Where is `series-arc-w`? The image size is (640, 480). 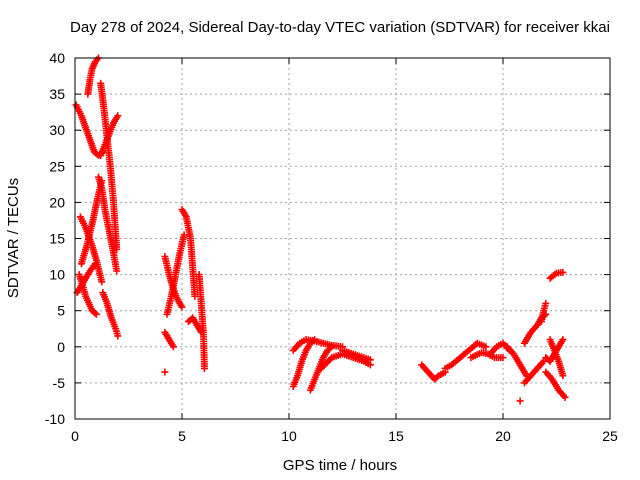 series-arc-w is located at coordinates (433, 372).